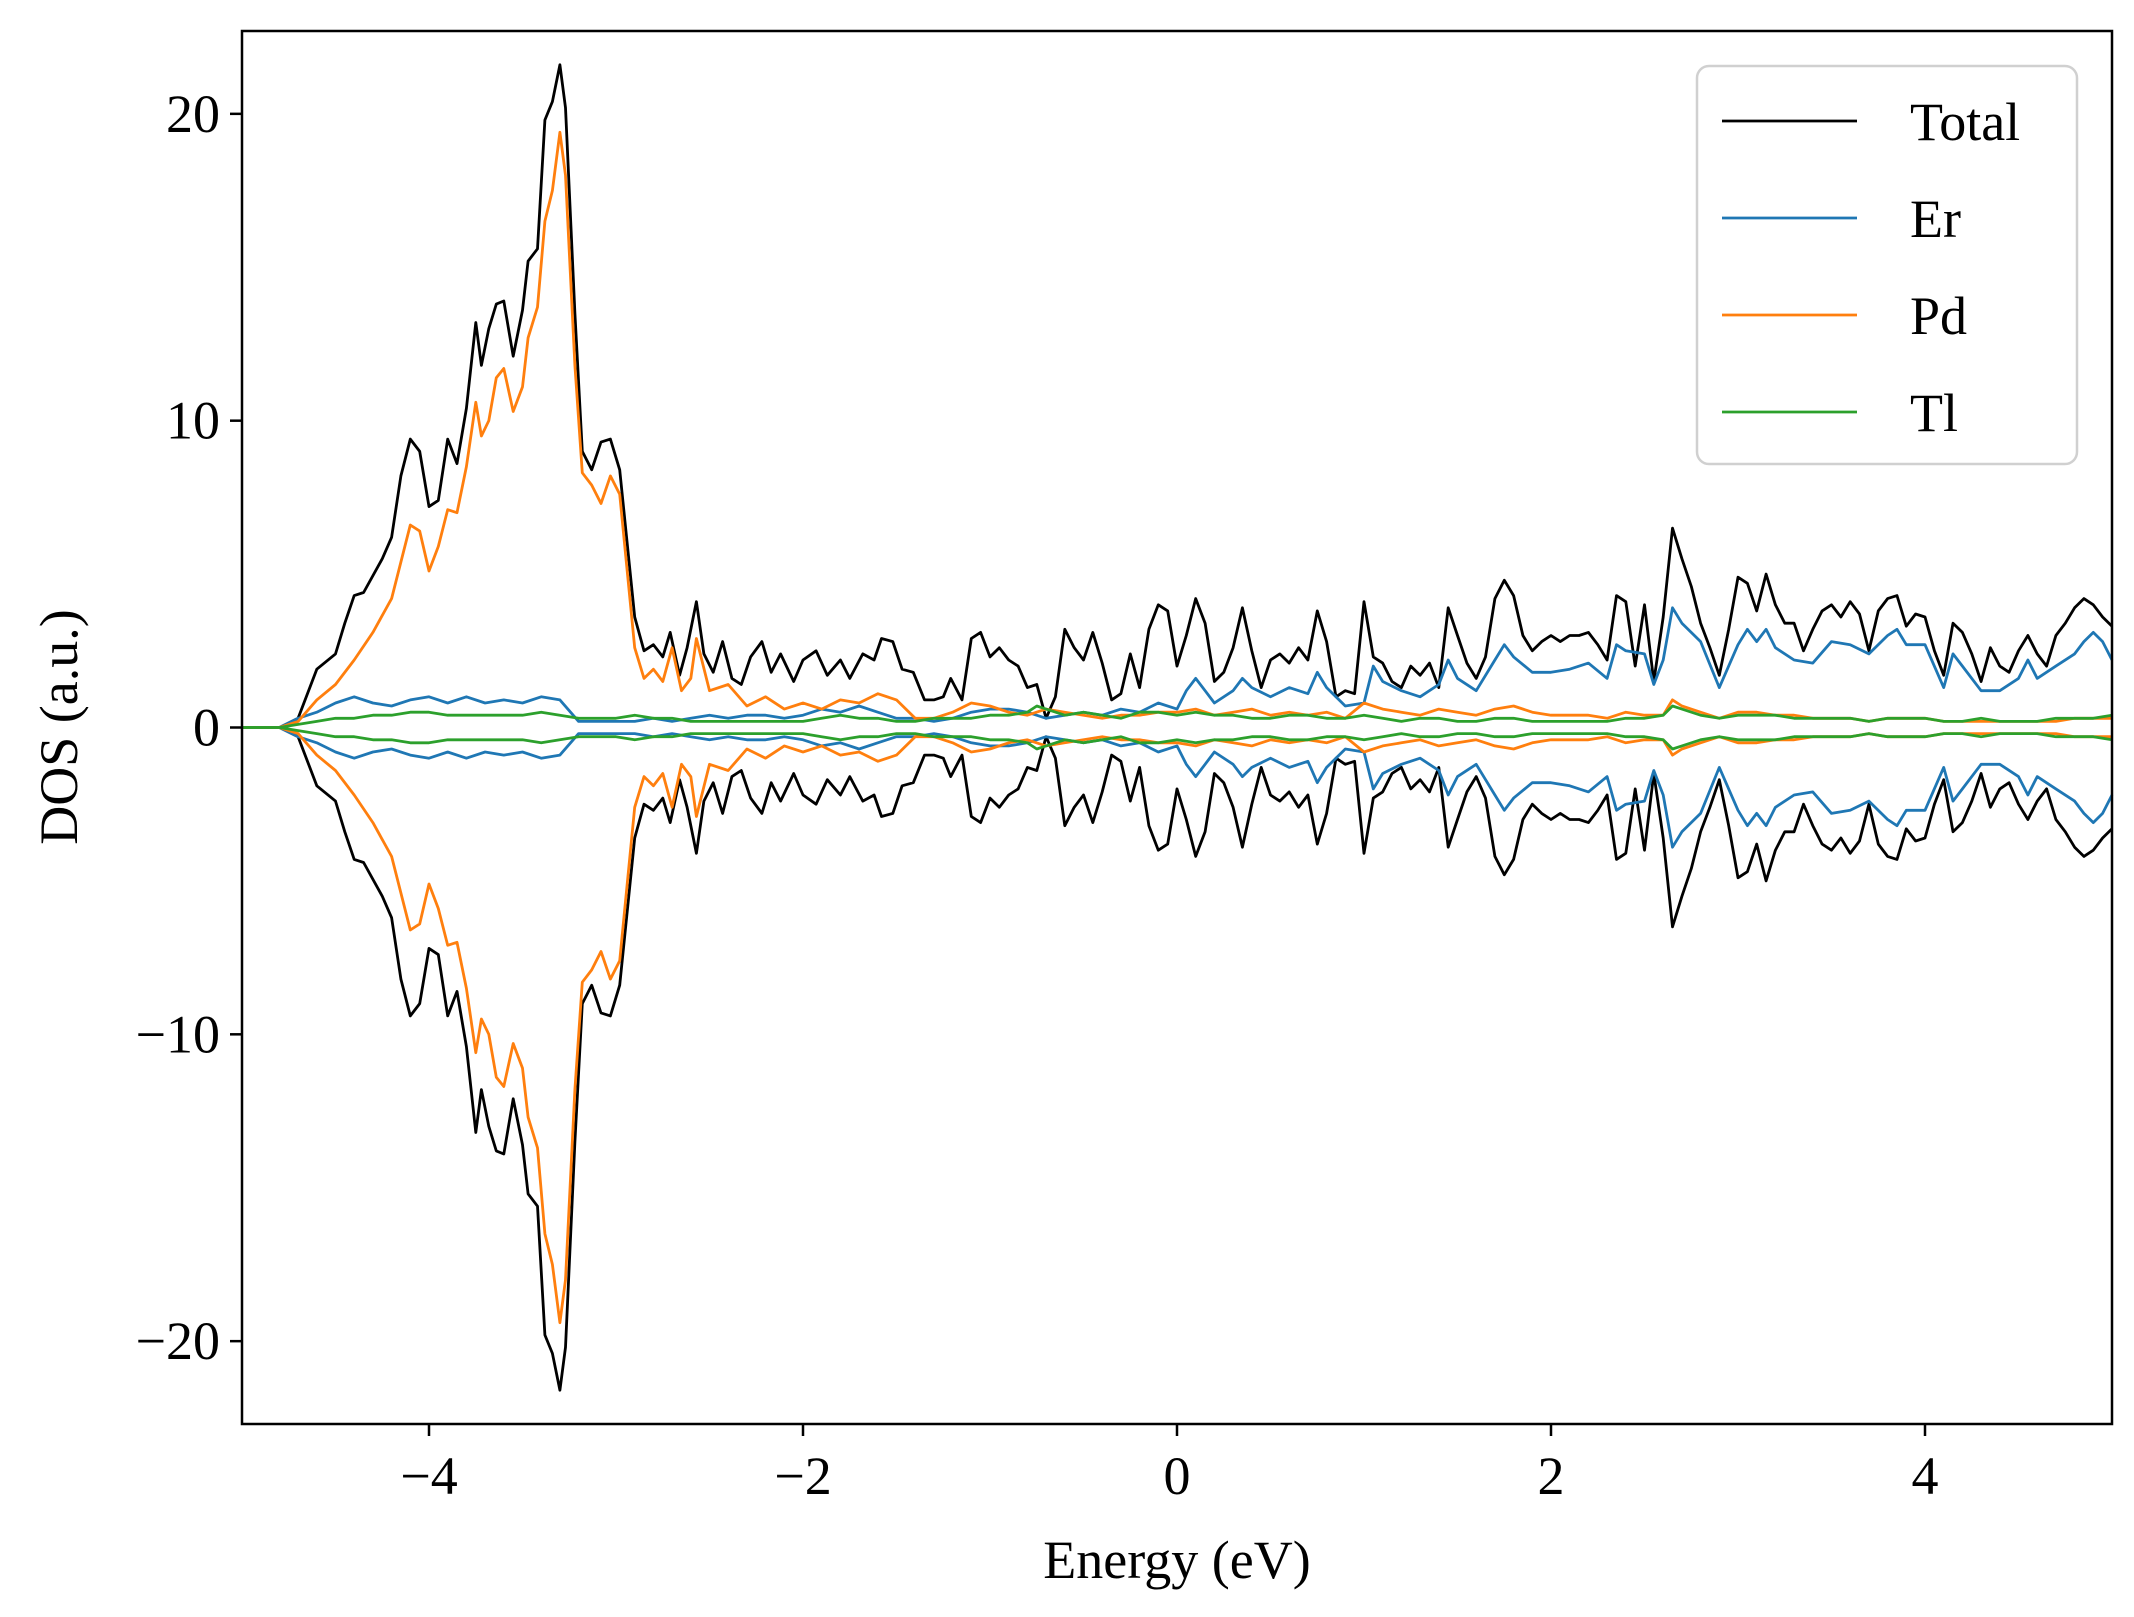 This screenshot has height=1617, width=2134. What do you see at coordinates (178, 1341) in the screenshot?
I see `y-tick-label: −20` at bounding box center [178, 1341].